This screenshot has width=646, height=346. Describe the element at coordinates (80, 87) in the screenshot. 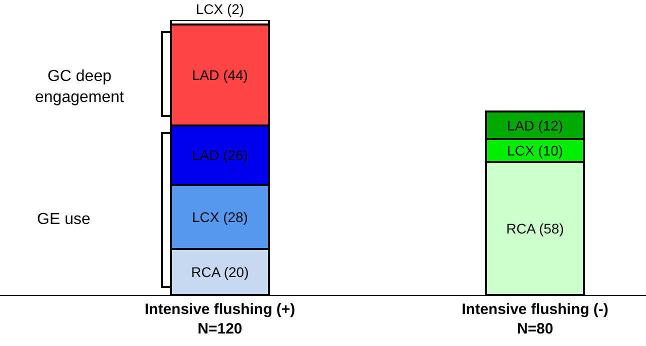

I see `annotation: GC deep engagement` at that location.